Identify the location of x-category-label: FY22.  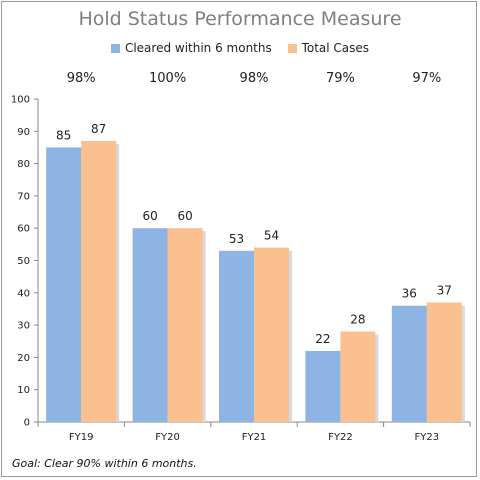
(340, 437).